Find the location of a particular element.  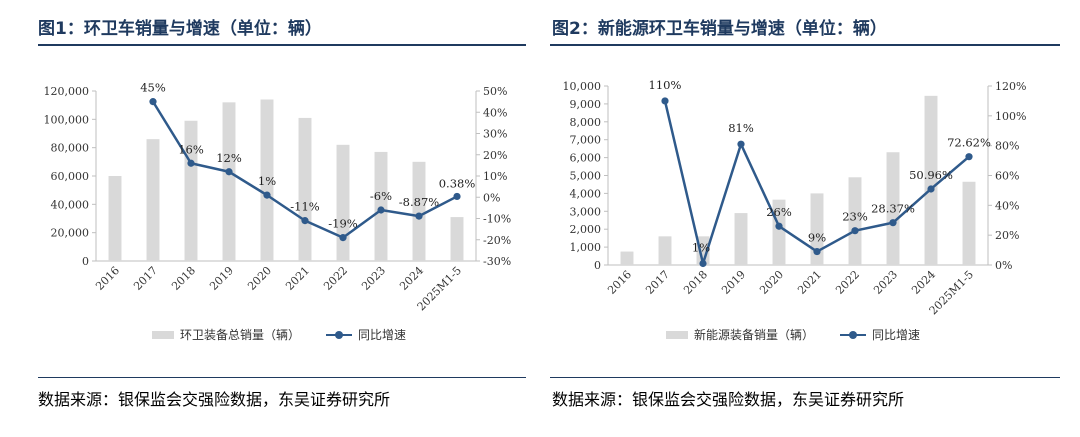

left-tick-label: 20,000 is located at coordinates (70, 233).